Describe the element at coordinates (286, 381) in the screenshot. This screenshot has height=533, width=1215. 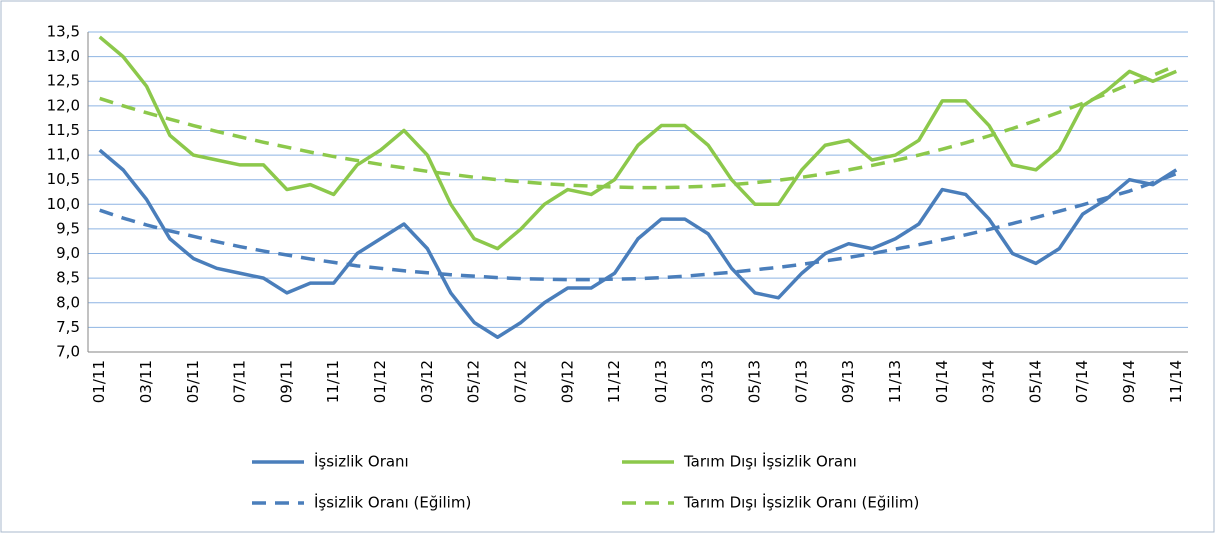
I see `x-tick-label: 09/11` at that location.